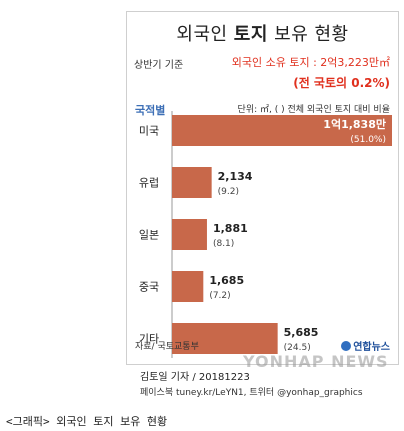 Image resolution: width=404 pixels, height=431 pixels. What do you see at coordinates (87, 421) in the screenshot?
I see `caption: <그래픽> 외국인 토지 보유 현황` at bounding box center [87, 421].